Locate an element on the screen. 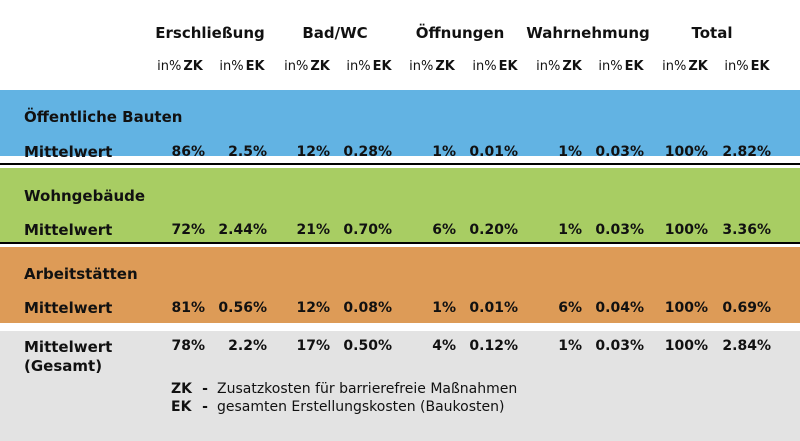 This screenshot has height=441, width=800. value-cell: 2.5% is located at coordinates (247, 152).